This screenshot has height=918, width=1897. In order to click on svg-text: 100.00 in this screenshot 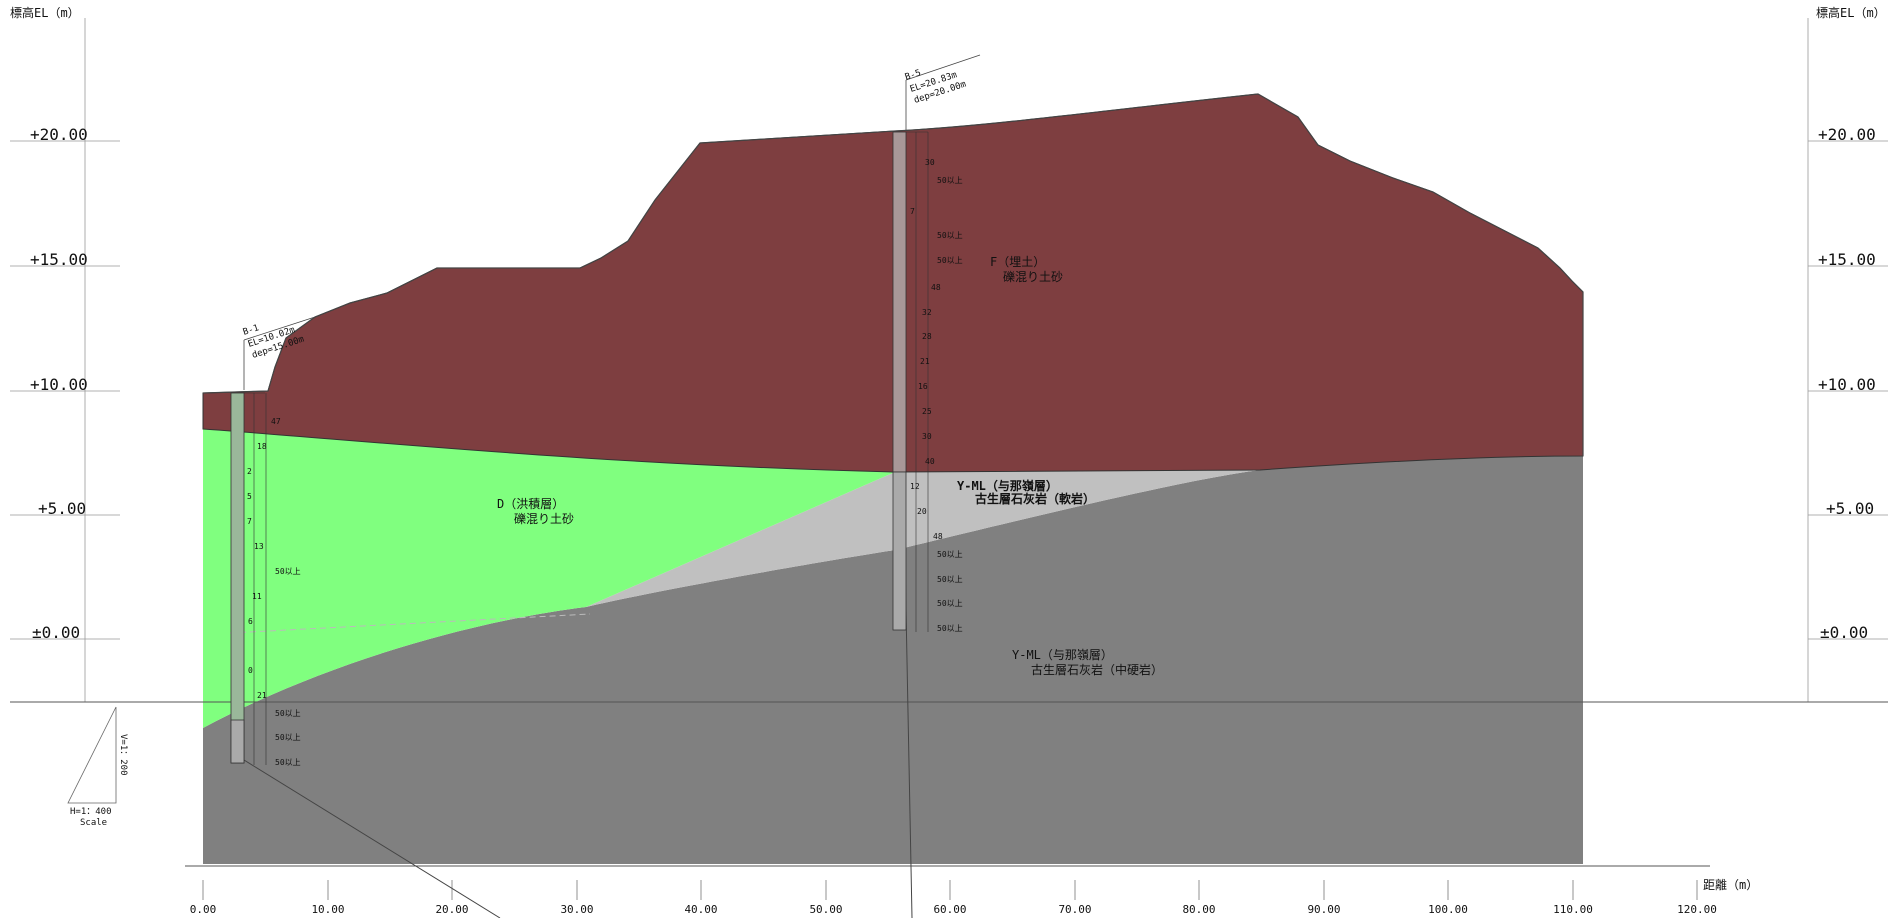, I will do `click(1448, 909)`.